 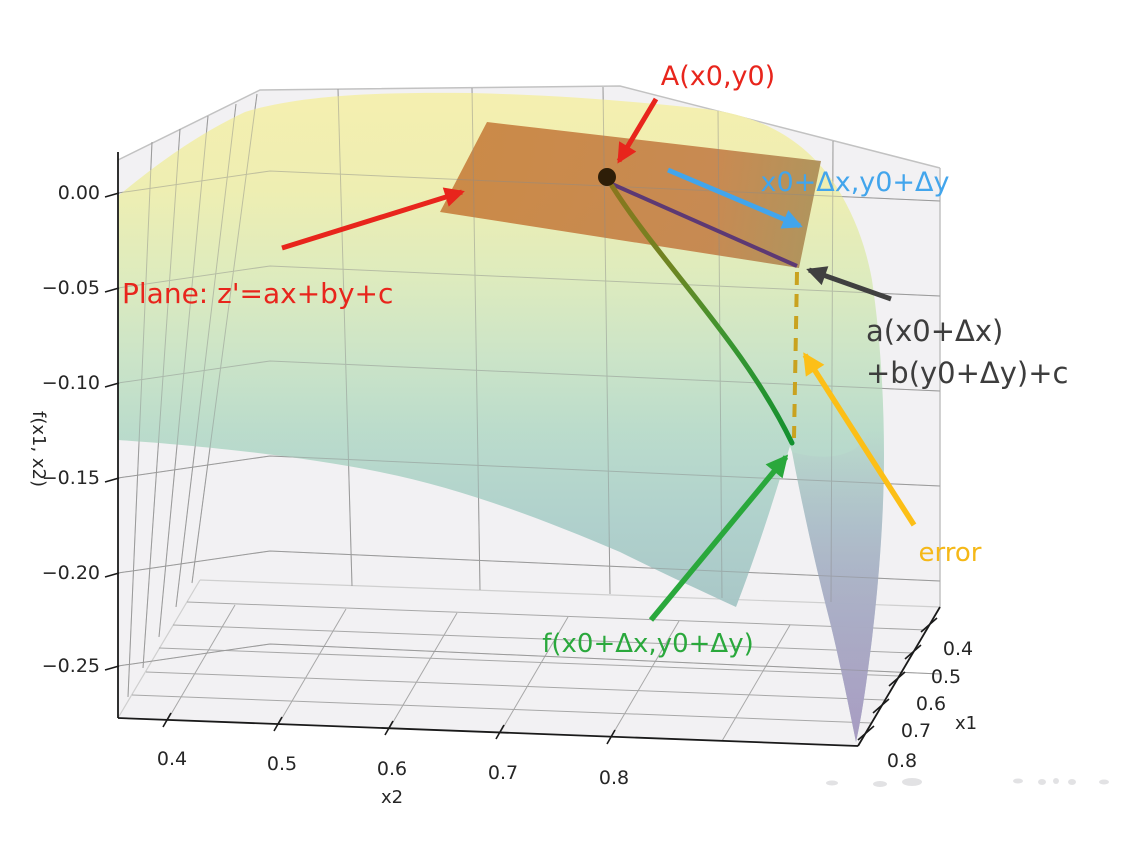 What do you see at coordinates (172, 759) in the screenshot?
I see `x2-tick-0: 0.4` at bounding box center [172, 759].